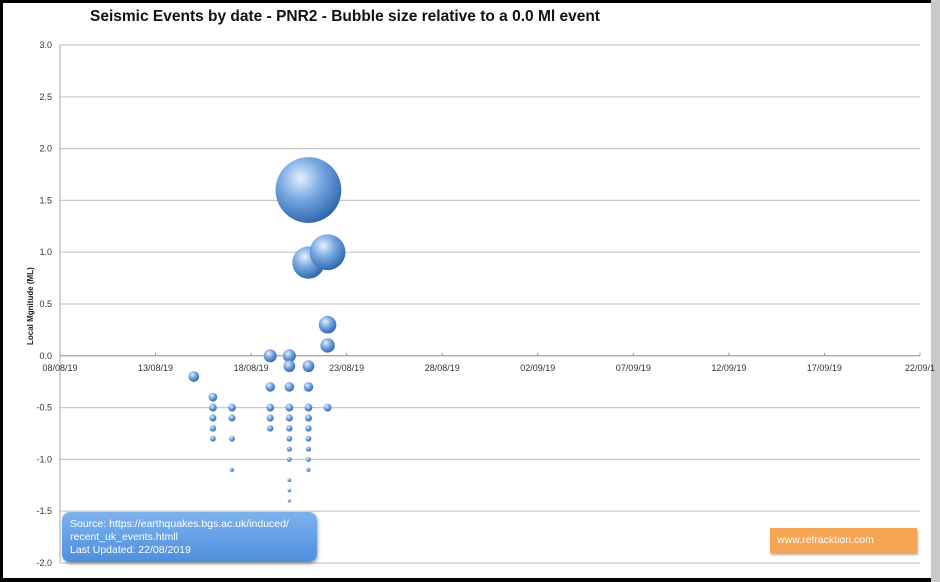 Image resolution: width=940 pixels, height=582 pixels. I want to click on x-tick-label: 28/08/19, so click(442, 368).